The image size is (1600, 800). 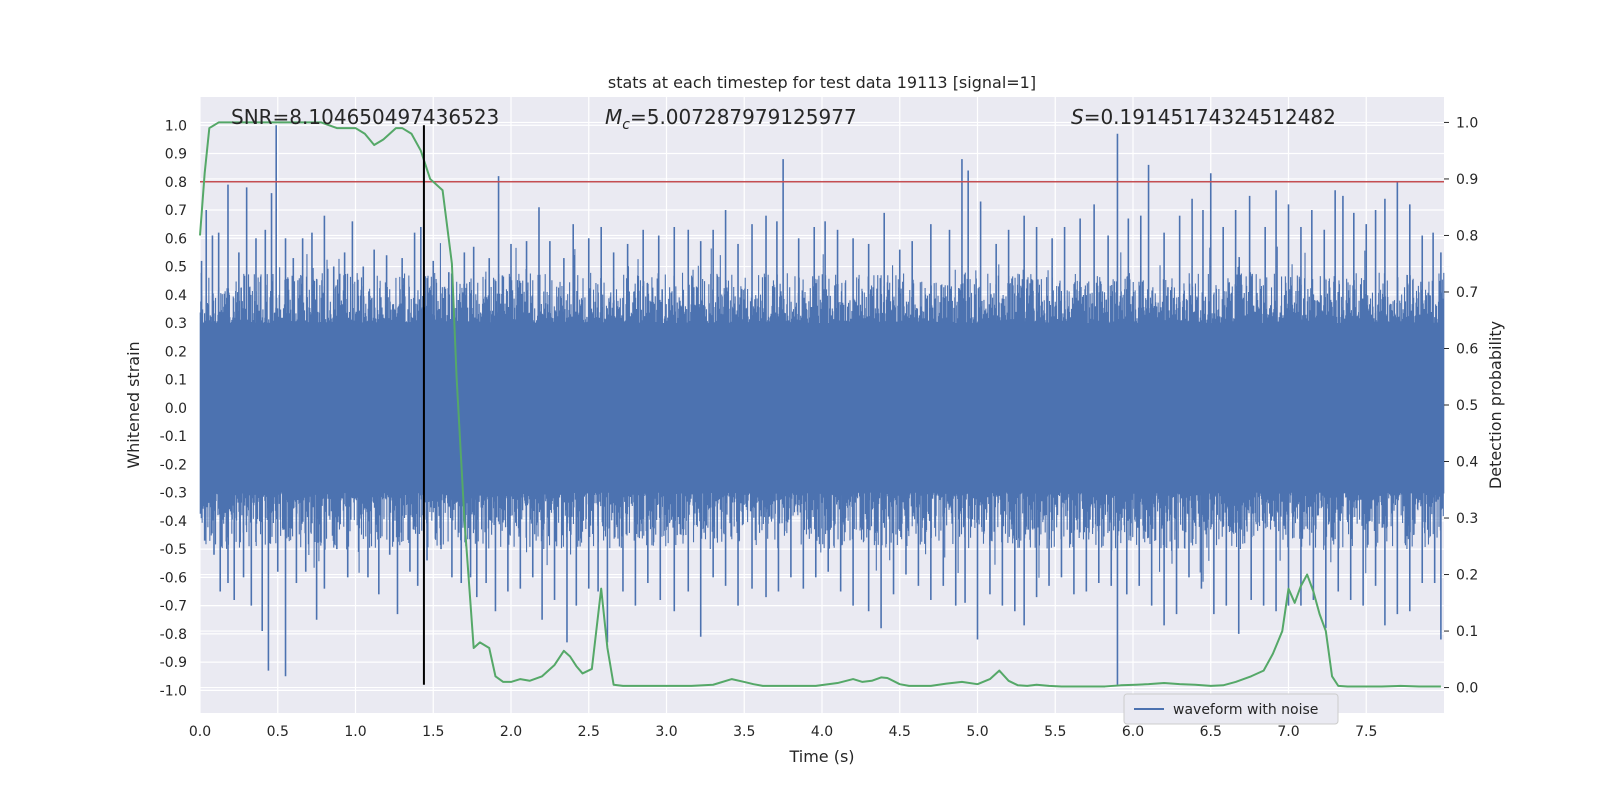 I want to click on y2-tick-label: 0.3, so click(x=1467, y=519).